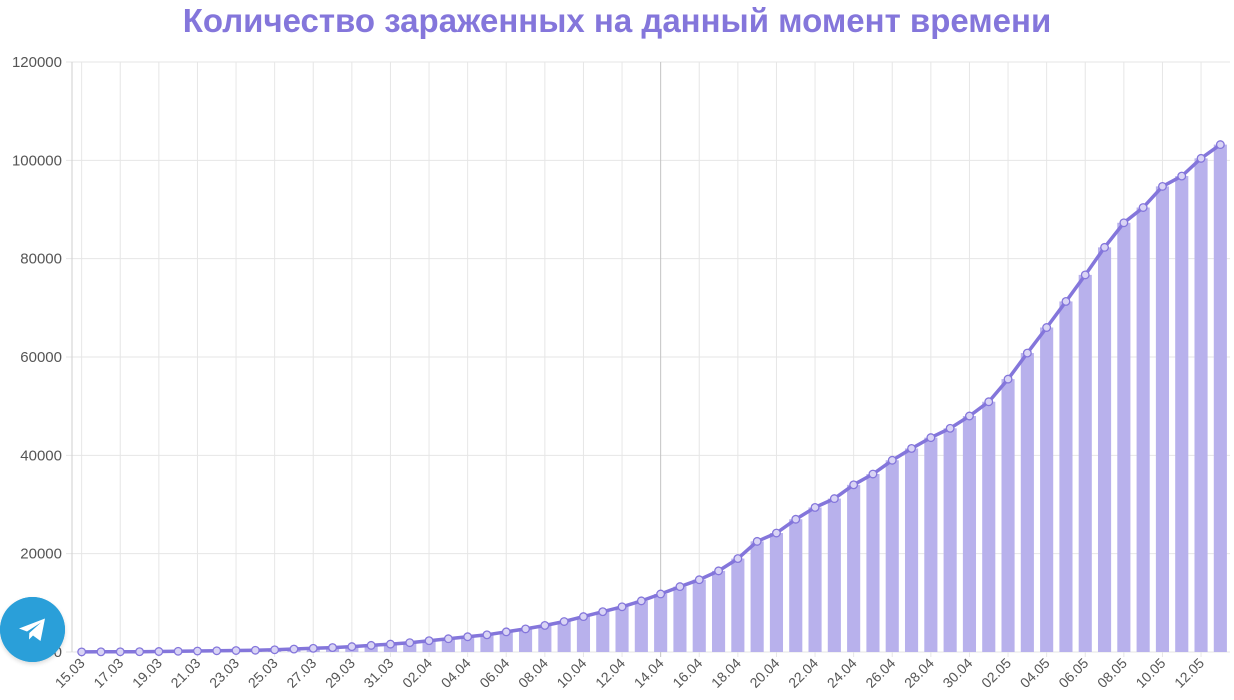  I want to click on x-tick-label: 17.03, so click(108, 673).